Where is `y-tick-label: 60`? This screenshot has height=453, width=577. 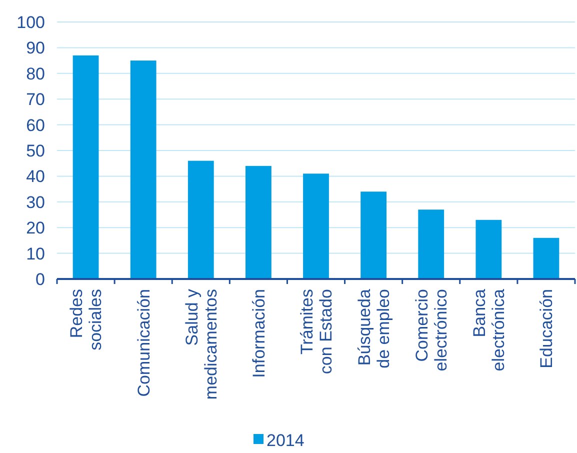
y-tick-label: 60 is located at coordinates (35, 125).